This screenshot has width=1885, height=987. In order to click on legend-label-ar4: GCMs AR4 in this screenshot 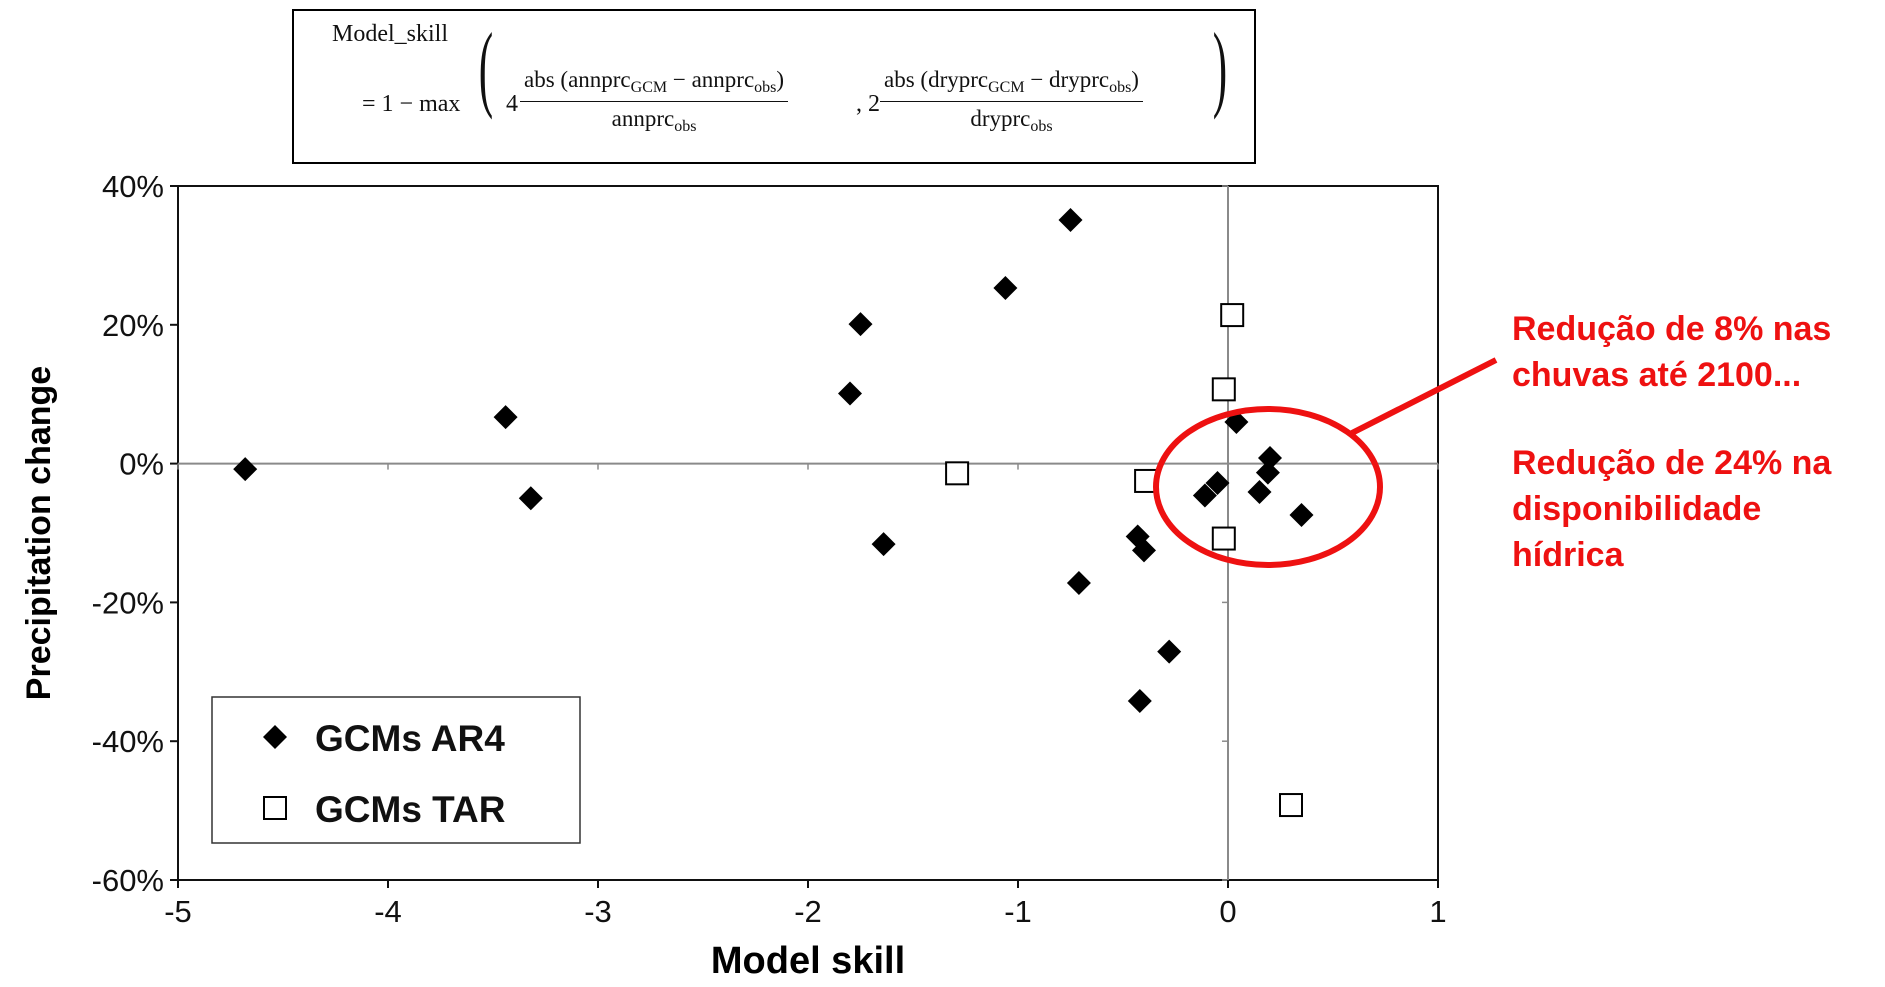, I will do `click(410, 738)`.